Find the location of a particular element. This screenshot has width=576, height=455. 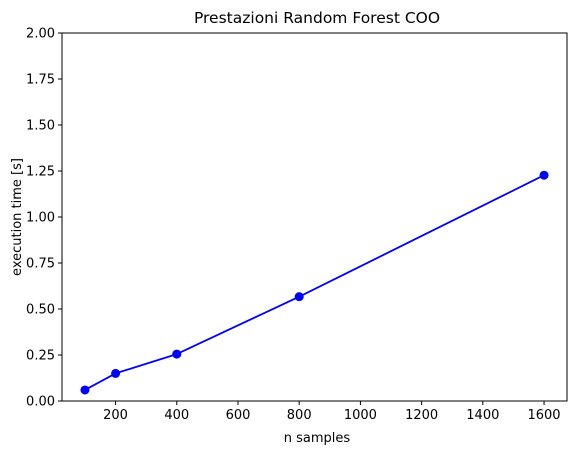

chart-title: Prestazioni Random Forest COO is located at coordinates (317, 18).